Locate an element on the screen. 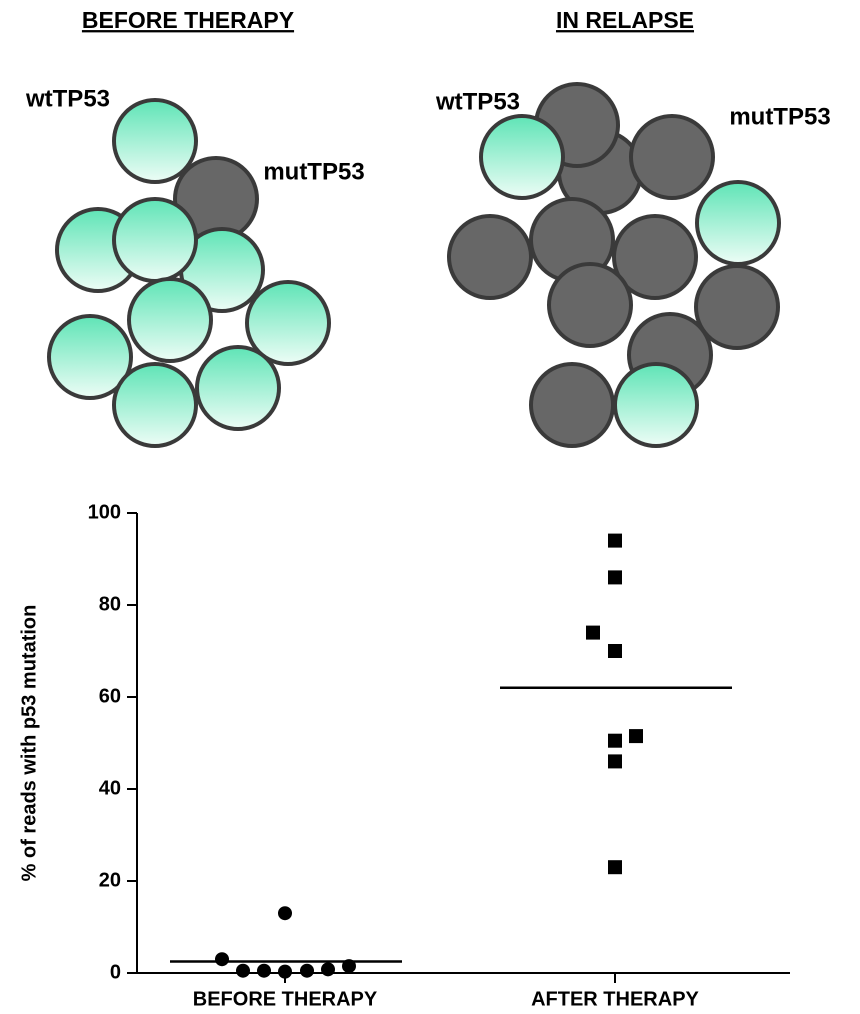 Image resolution: width=860 pixels, height=1014 pixels. panel-title: IN RELAPSE is located at coordinates (625, 20).